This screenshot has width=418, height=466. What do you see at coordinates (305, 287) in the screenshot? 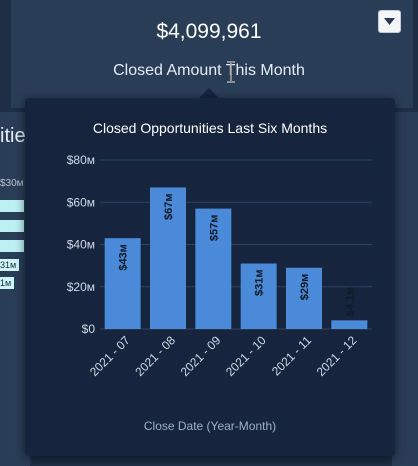
I see `bar-value-label: $29м` at bounding box center [305, 287].